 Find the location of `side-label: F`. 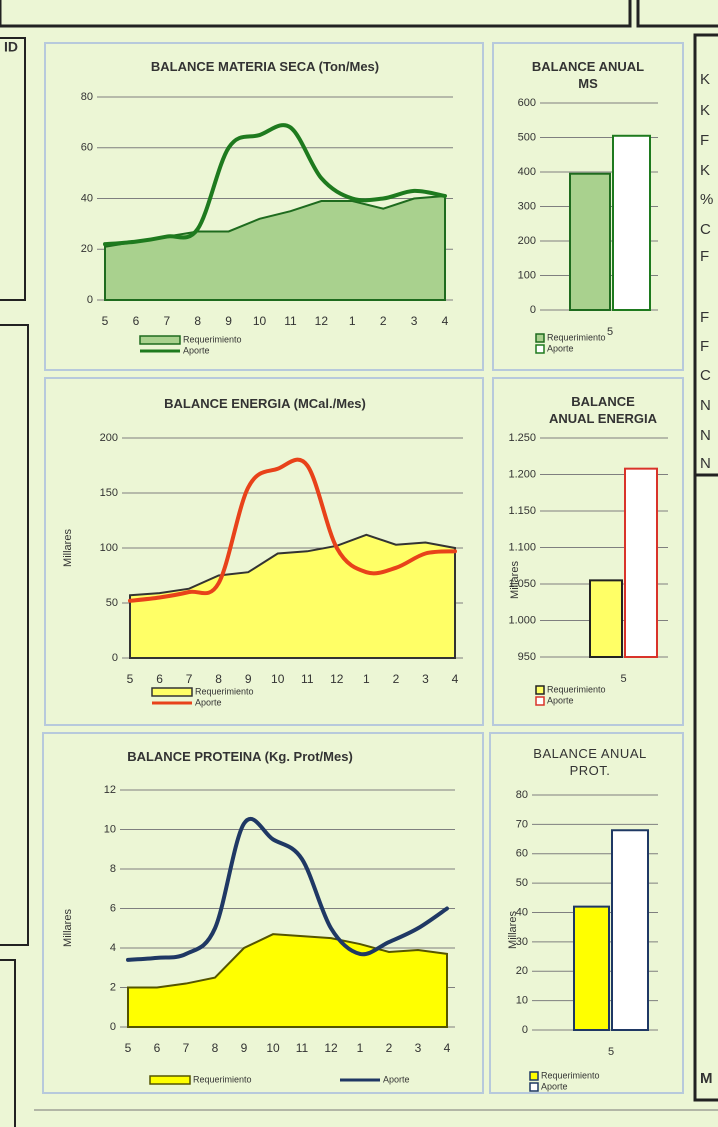

side-label: F is located at coordinates (704, 256).